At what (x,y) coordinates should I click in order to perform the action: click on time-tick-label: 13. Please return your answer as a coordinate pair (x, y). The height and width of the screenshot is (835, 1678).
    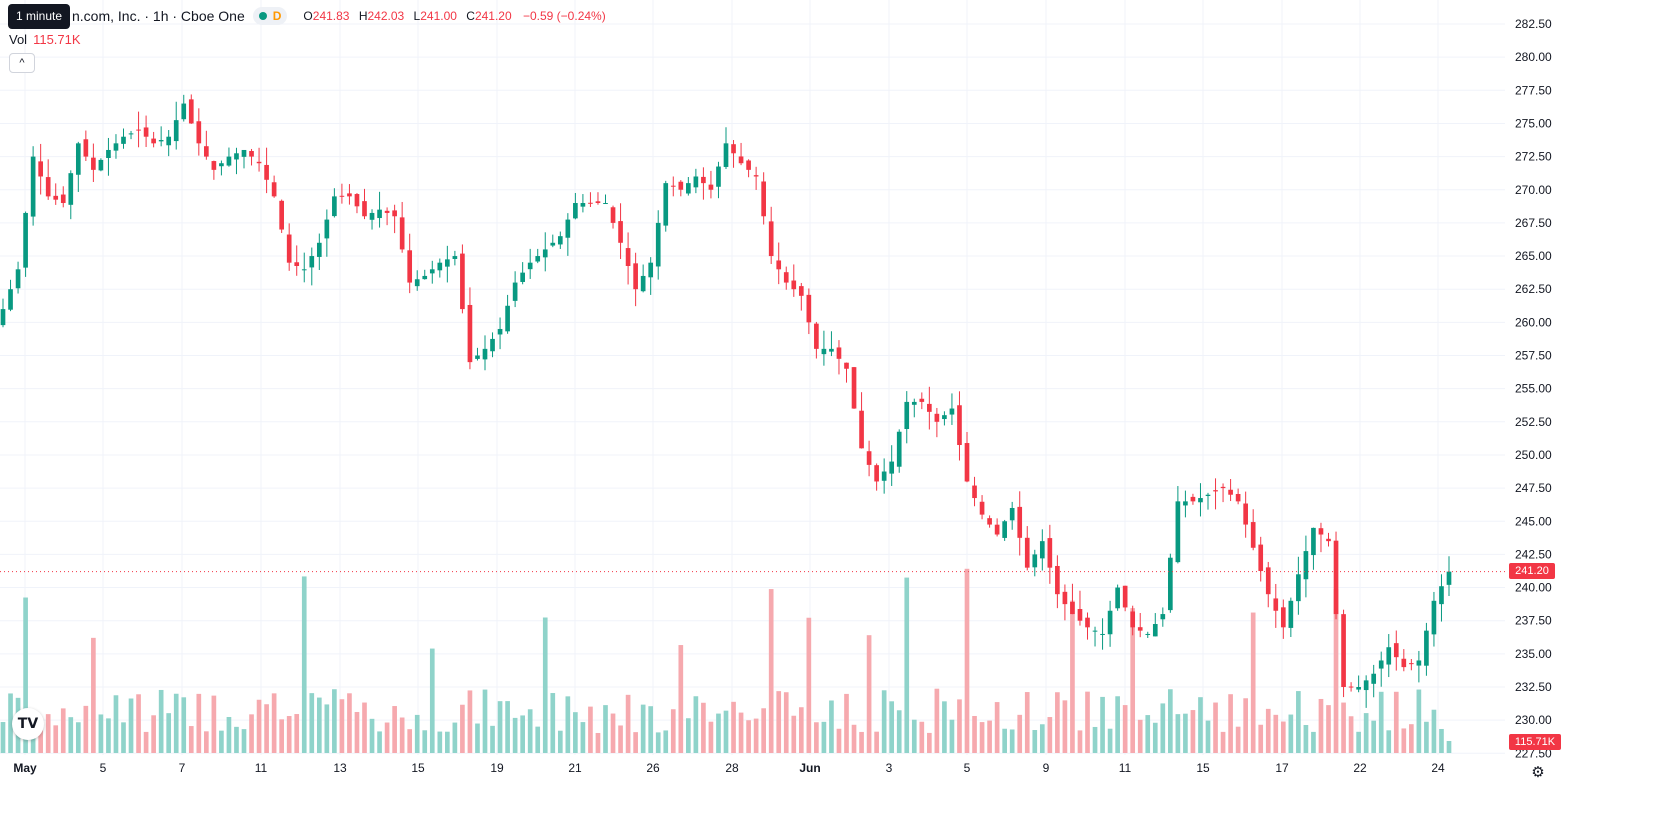
    Looking at the image, I should click on (340, 768).